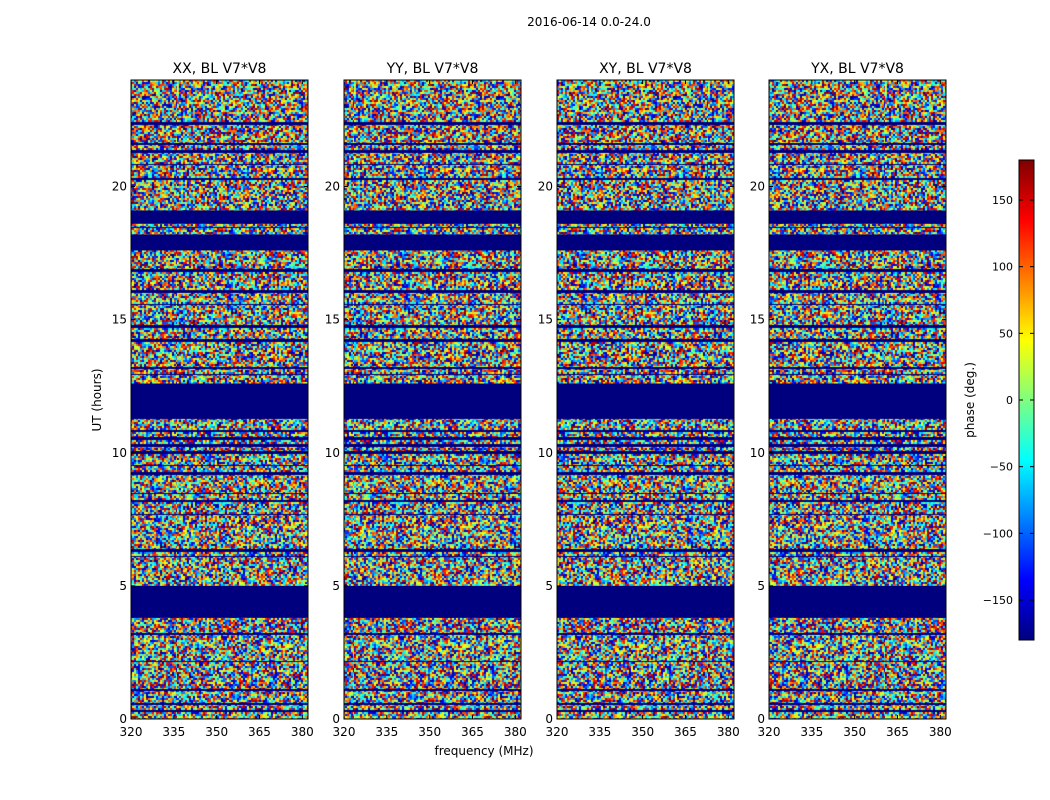 The width and height of the screenshot is (1050, 800). What do you see at coordinates (1001, 467) in the screenshot?
I see `colorbar-tick-label: −50` at bounding box center [1001, 467].